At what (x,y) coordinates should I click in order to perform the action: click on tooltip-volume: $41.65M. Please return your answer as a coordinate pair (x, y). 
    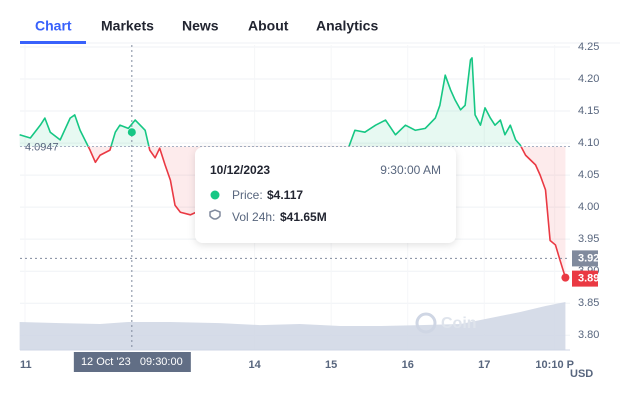
    Looking at the image, I should click on (303, 217).